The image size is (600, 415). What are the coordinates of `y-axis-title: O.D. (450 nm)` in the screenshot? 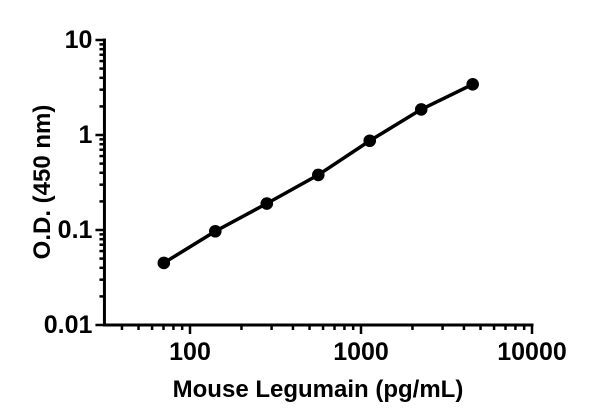 It's located at (42, 182).